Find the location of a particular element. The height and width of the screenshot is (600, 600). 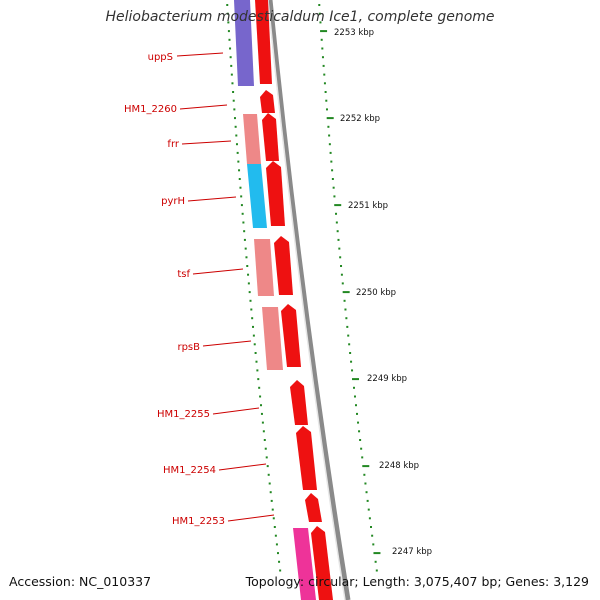

gene-label-tsf: tsf is located at coordinates (183, 274).